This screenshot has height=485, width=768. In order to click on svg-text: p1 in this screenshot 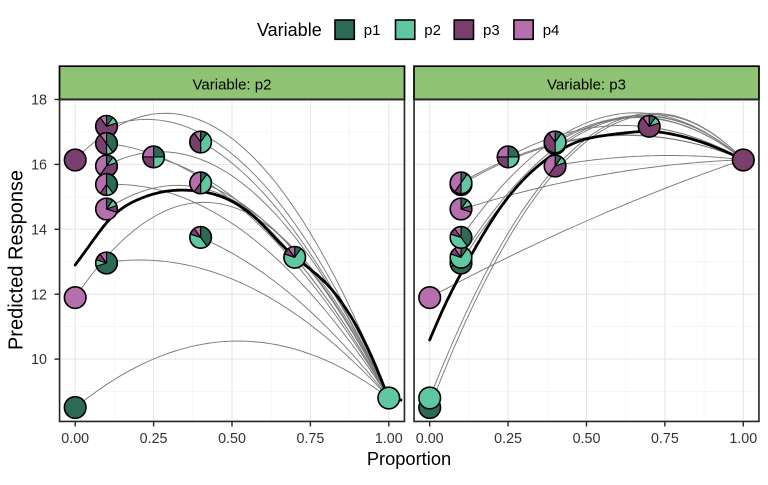, I will do `click(372, 30)`.